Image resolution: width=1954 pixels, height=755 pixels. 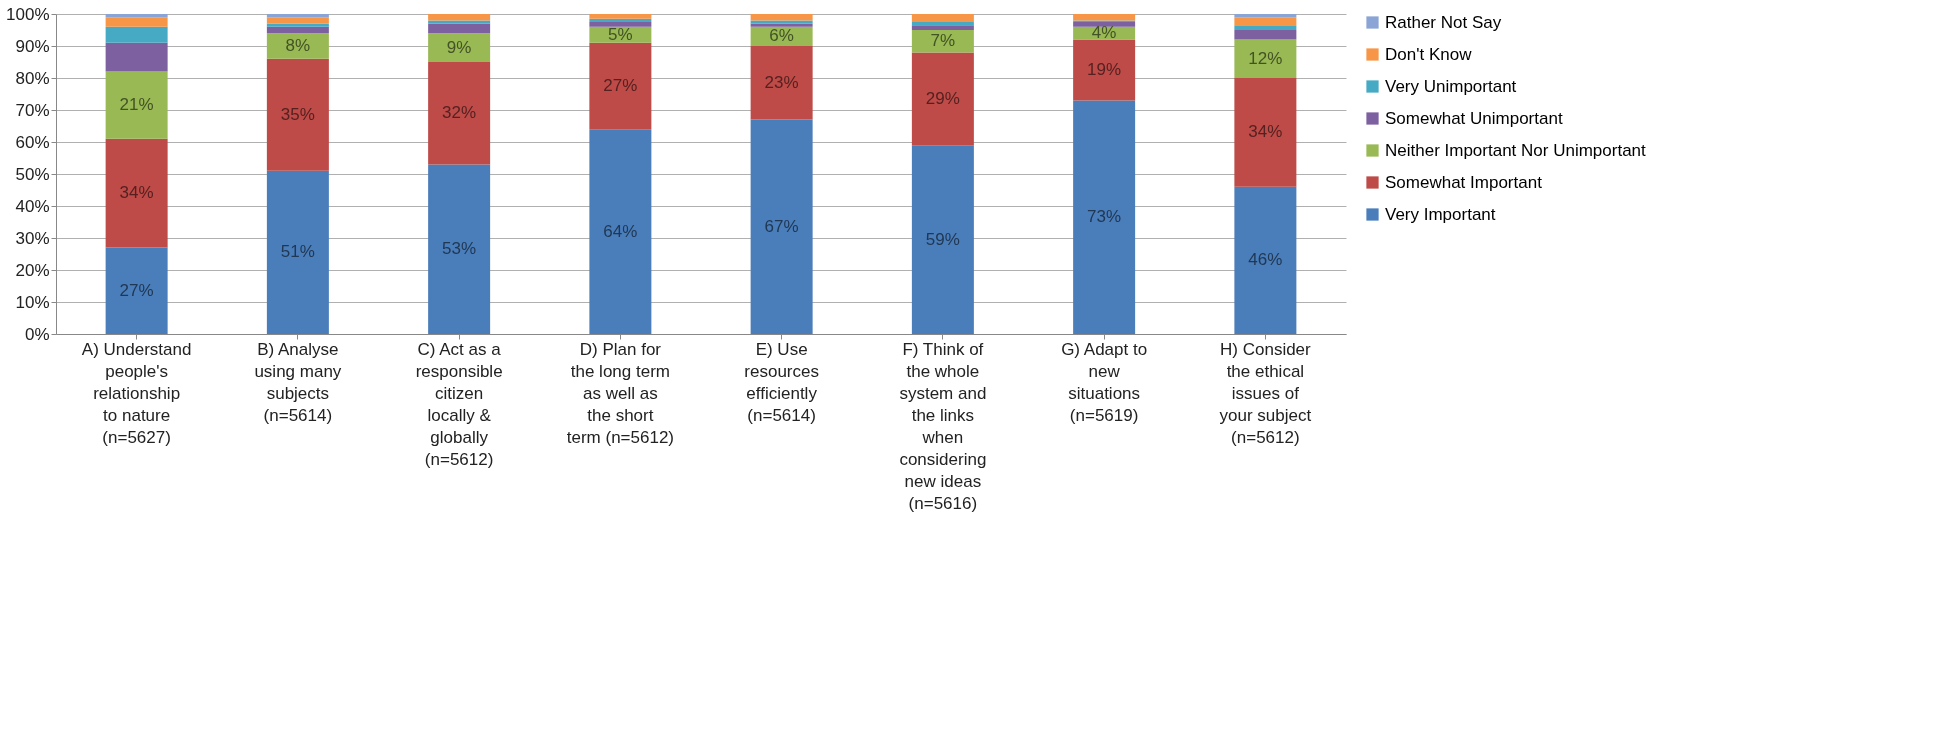 I want to click on legend-label: Very Unimportant, so click(x=1451, y=86).